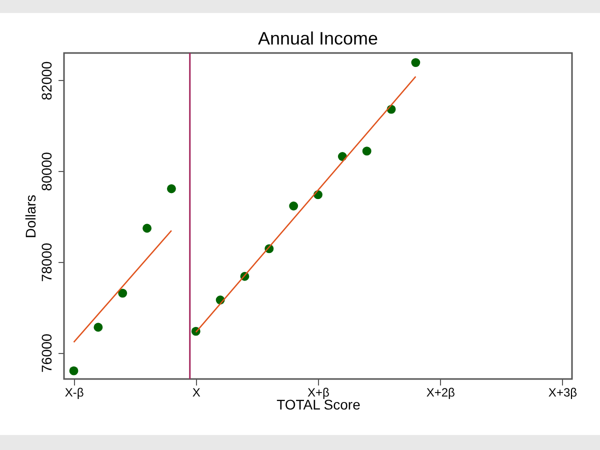 The width and height of the screenshot is (600, 450). Describe the element at coordinates (74, 393) in the screenshot. I see `x-tick-label: X-β` at that location.